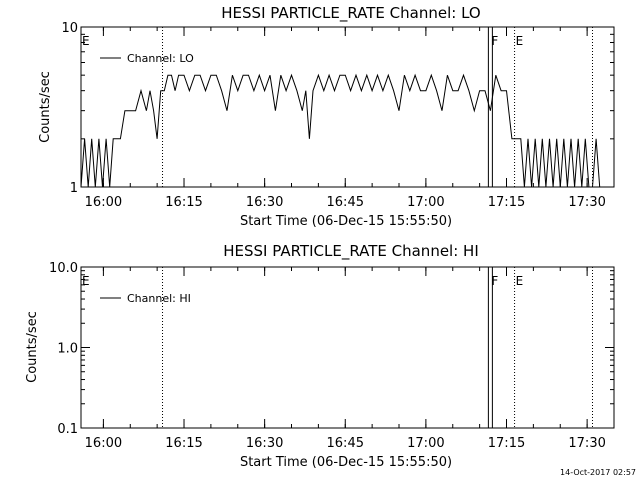 Image resolution: width=640 pixels, height=480 pixels. Describe the element at coordinates (45, 107) in the screenshot. I see `lo-y-axis-label: Counts/sec` at that location.